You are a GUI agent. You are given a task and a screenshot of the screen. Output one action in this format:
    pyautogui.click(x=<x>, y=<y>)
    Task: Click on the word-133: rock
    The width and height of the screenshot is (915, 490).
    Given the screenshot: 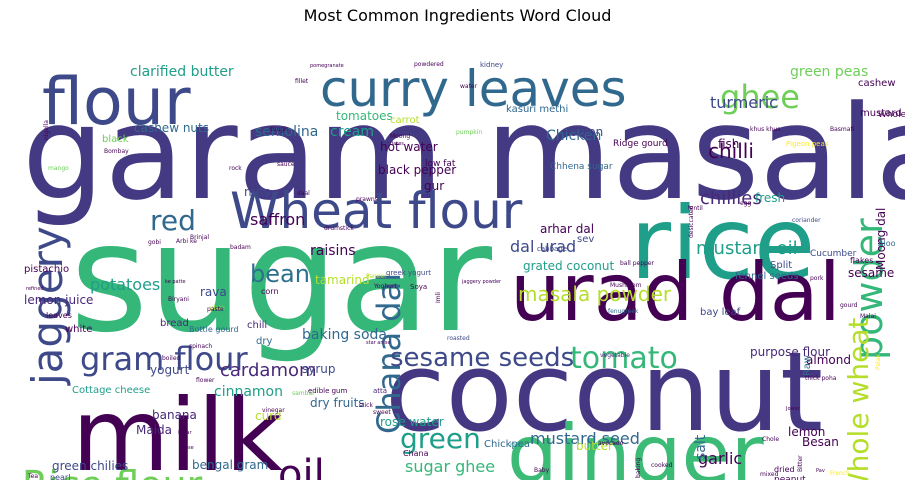 What is the action you would take?
    pyautogui.click(x=235, y=168)
    